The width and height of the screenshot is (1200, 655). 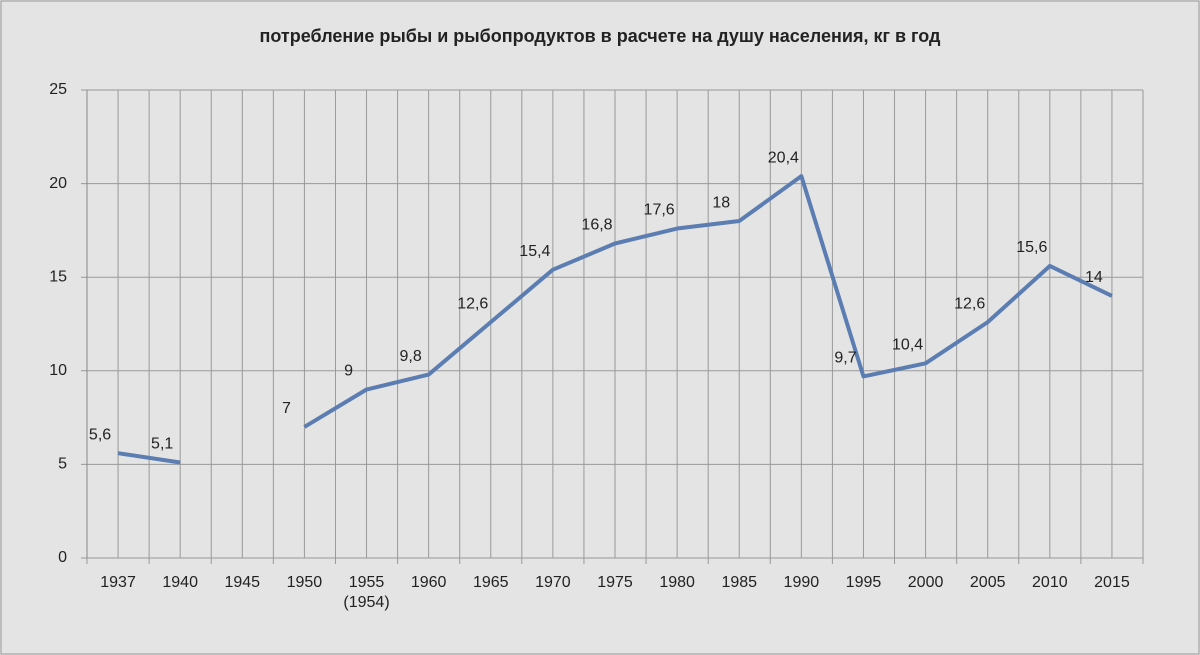 I want to click on data-label: 20,4, so click(x=783, y=157).